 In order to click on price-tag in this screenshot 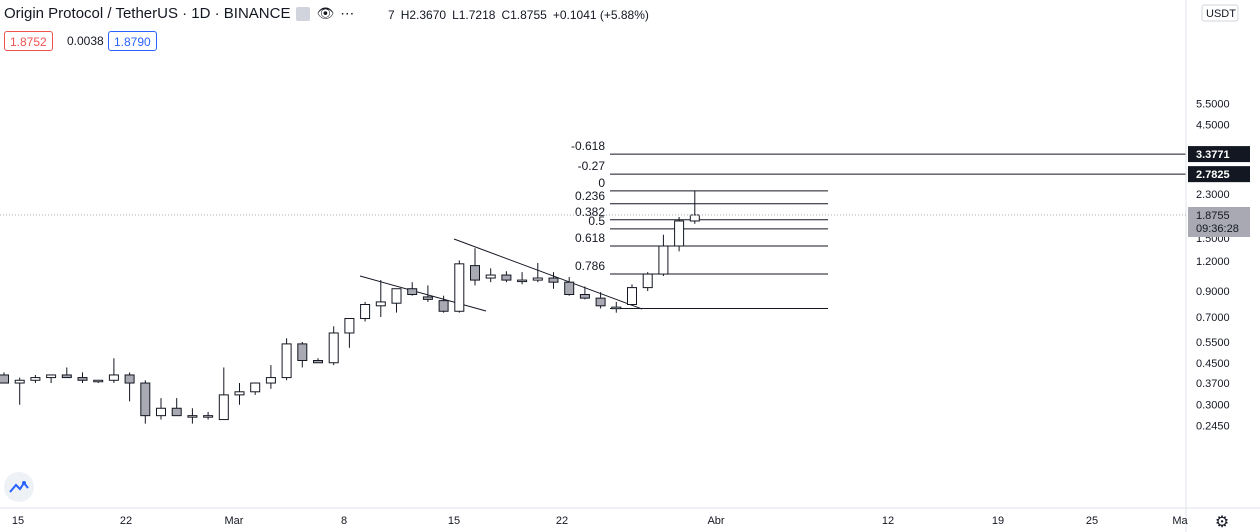, I will do `click(1219, 154)`.